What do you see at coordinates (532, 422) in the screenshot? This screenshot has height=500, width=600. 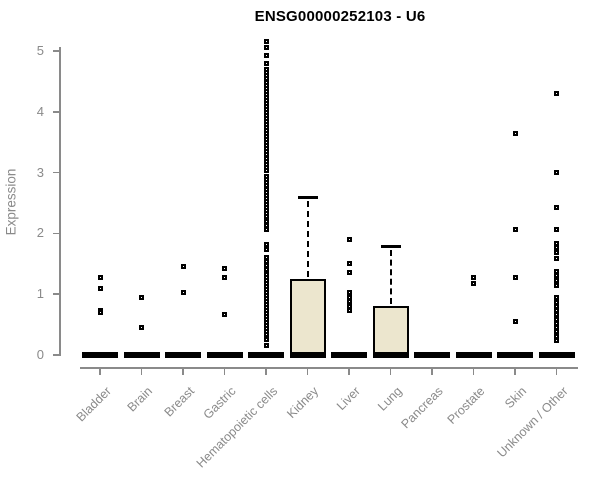 I see `x-category-label: Unknown / Other` at bounding box center [532, 422].